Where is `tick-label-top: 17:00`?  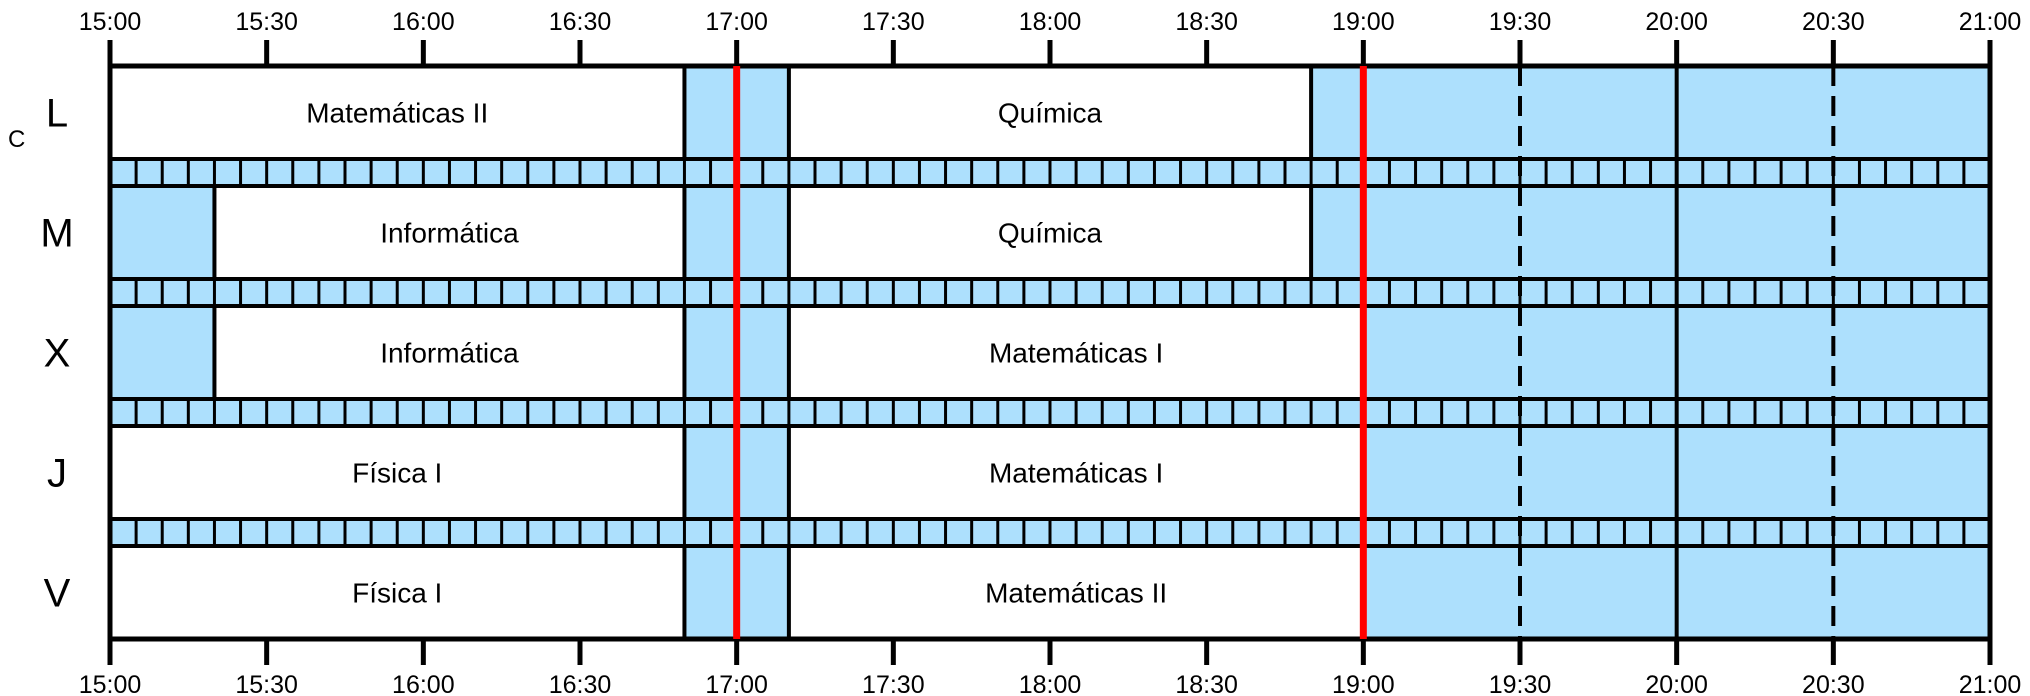
tick-label-top: 17:00 is located at coordinates (736, 22).